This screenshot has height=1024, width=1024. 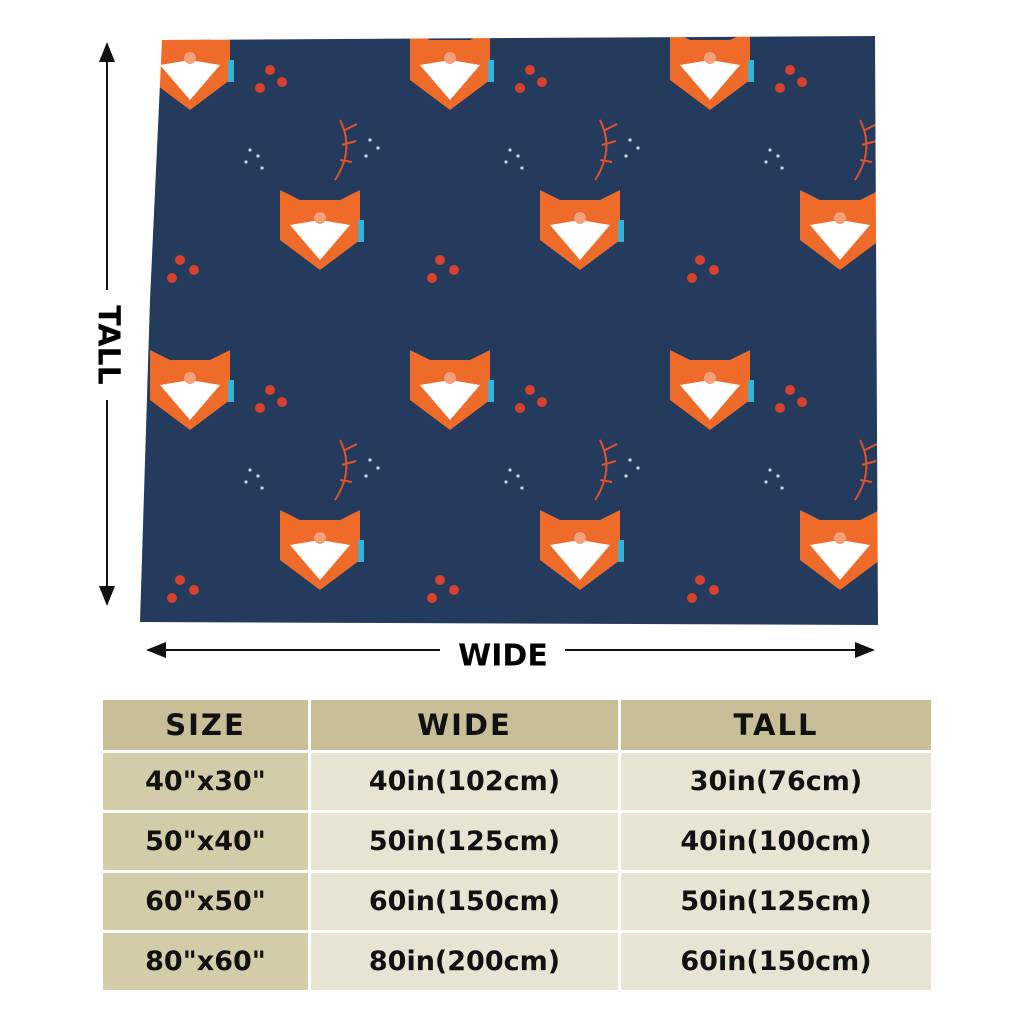 I want to click on table-row: 50"x40" 50in(125cm) 40in(100cm), so click(x=517, y=841).